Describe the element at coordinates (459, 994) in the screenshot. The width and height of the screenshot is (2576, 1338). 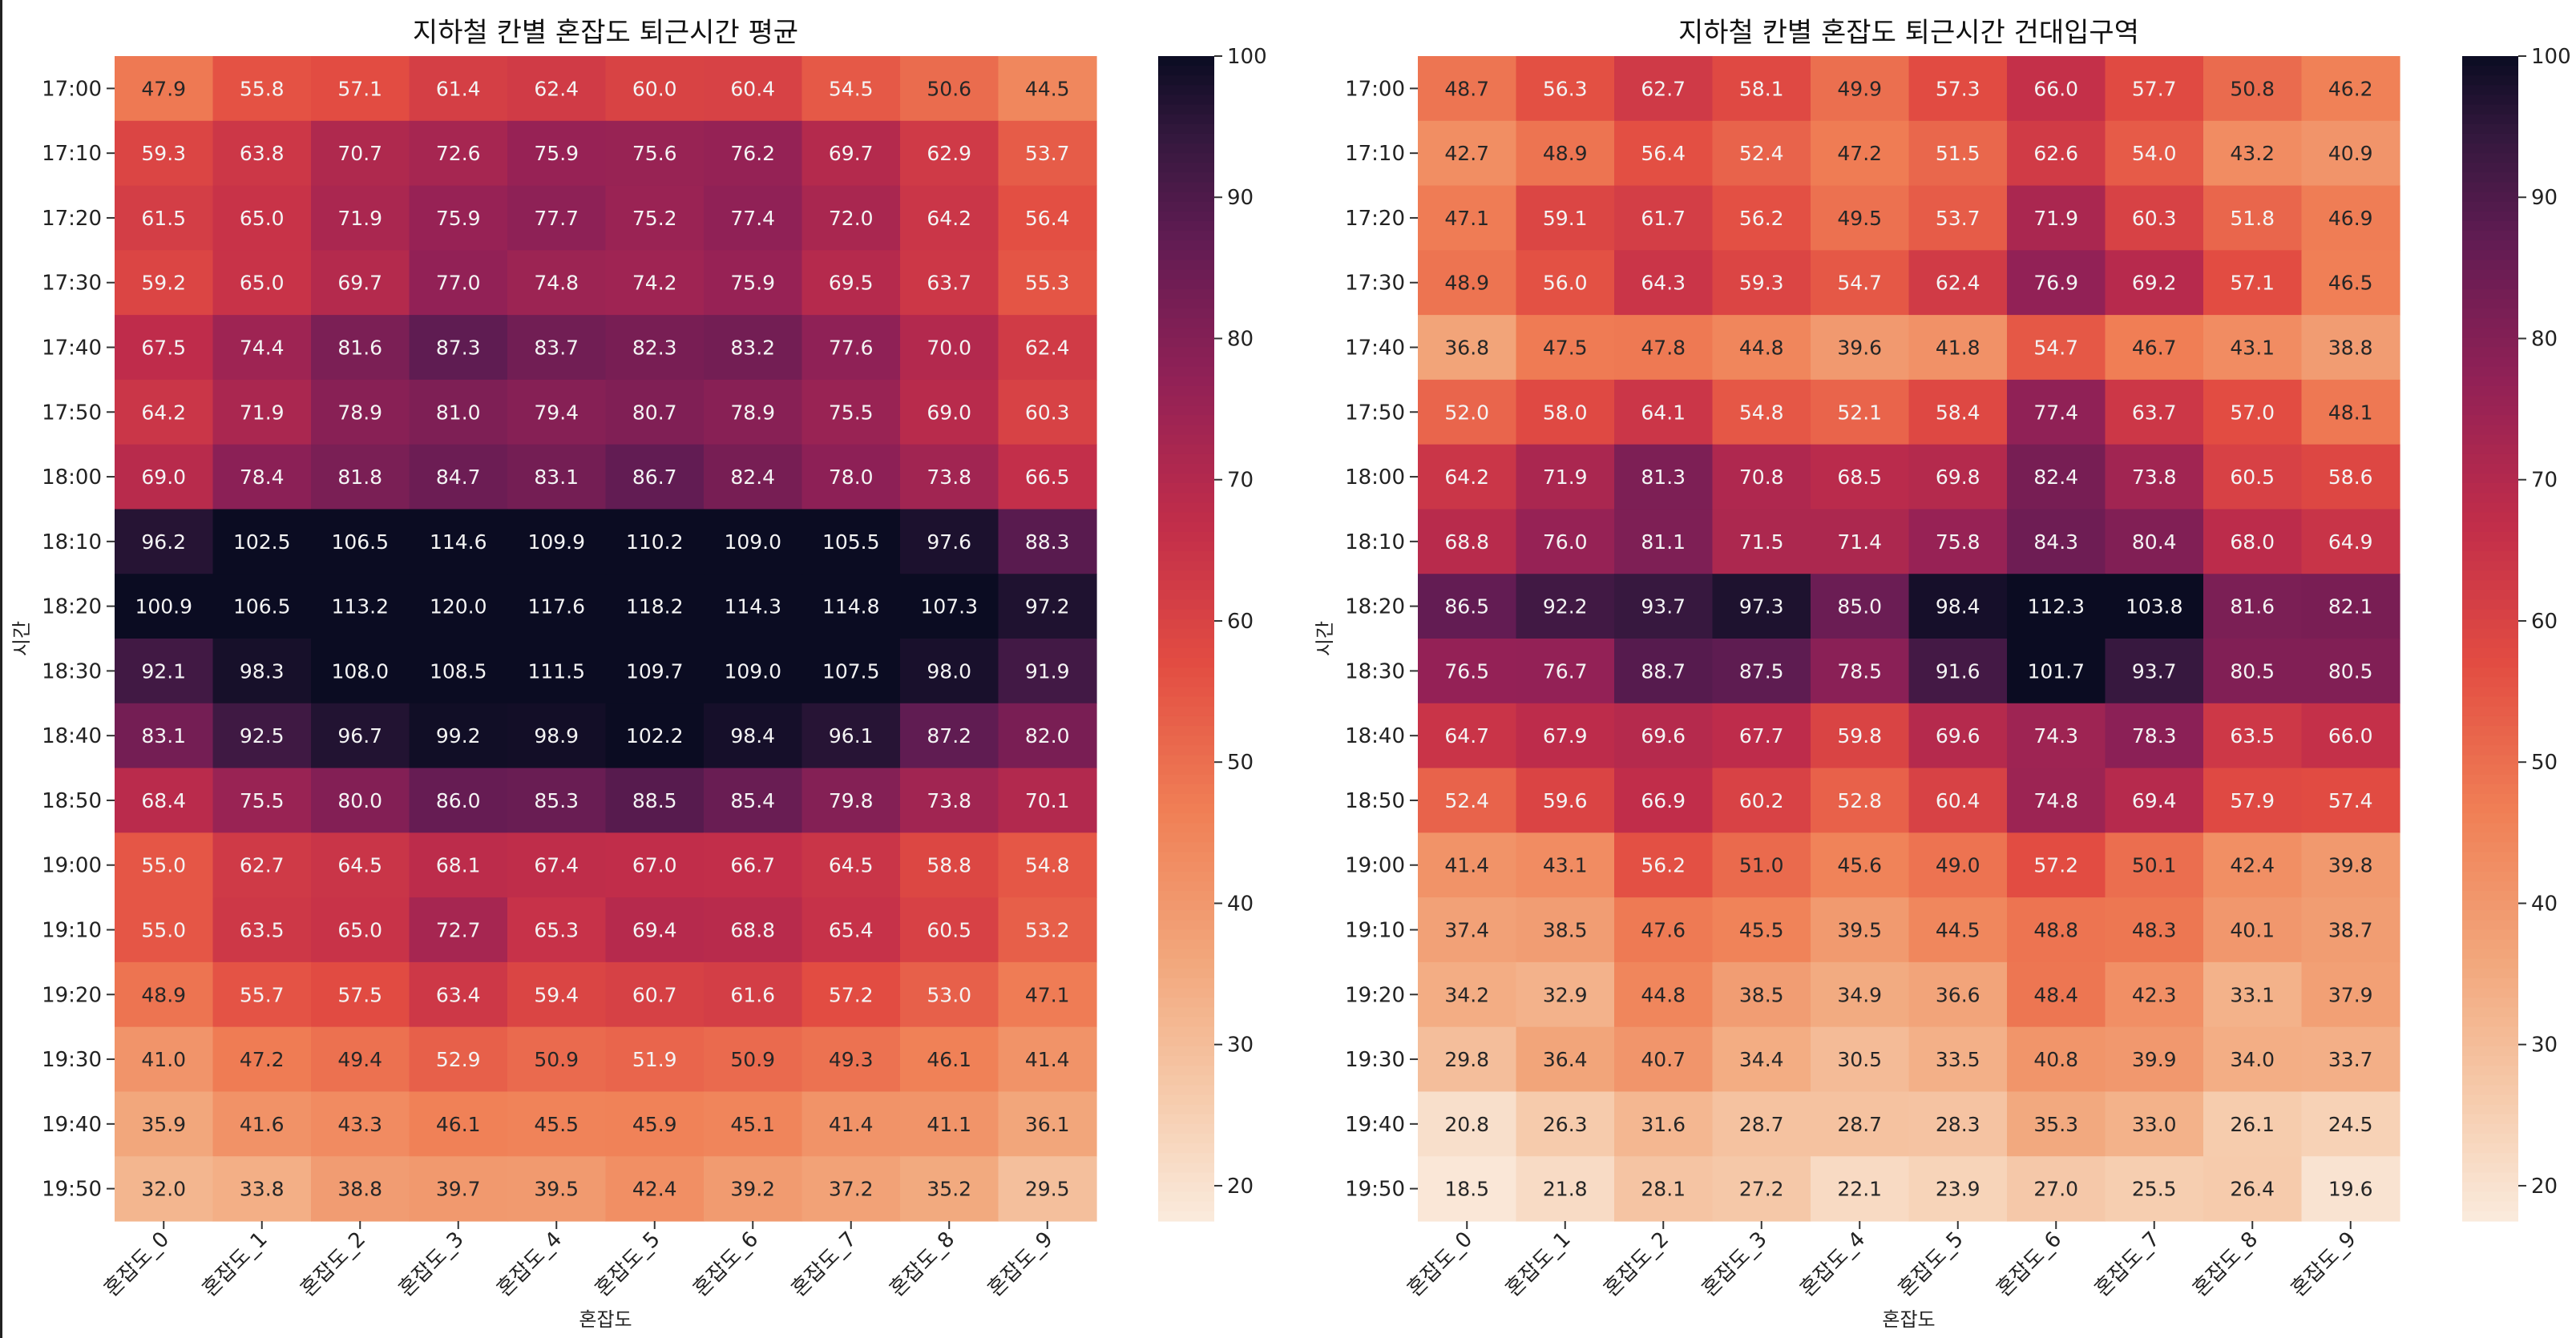
I see `left-cell-r14-c3` at that location.